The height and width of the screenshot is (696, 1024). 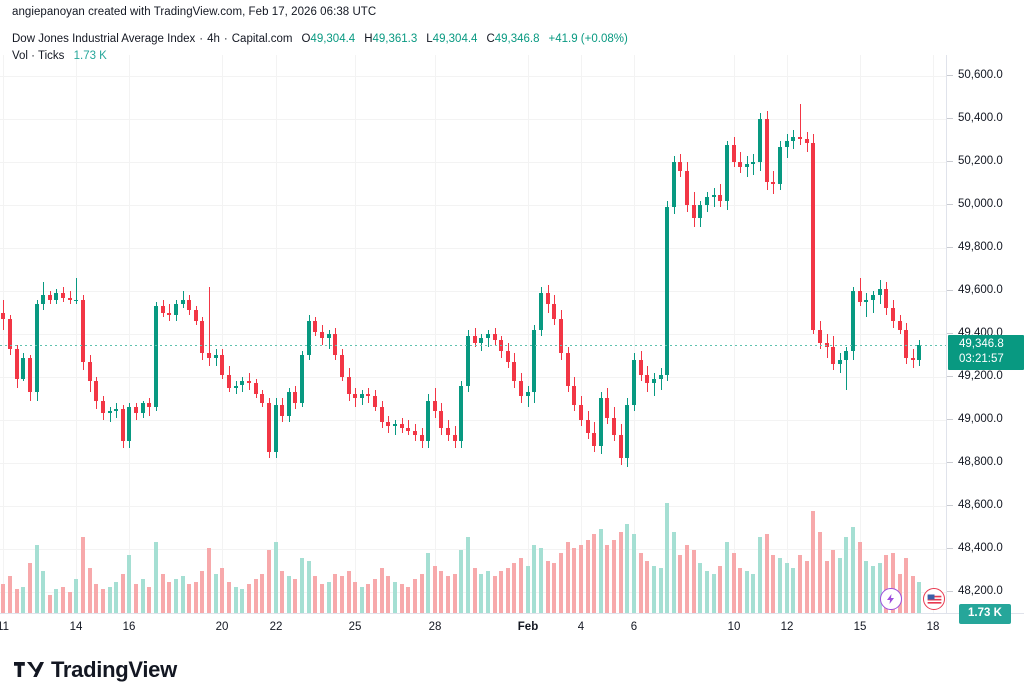 I want to click on legend-symbol: Dow Jones Industrial Average Index, so click(x=104, y=39).